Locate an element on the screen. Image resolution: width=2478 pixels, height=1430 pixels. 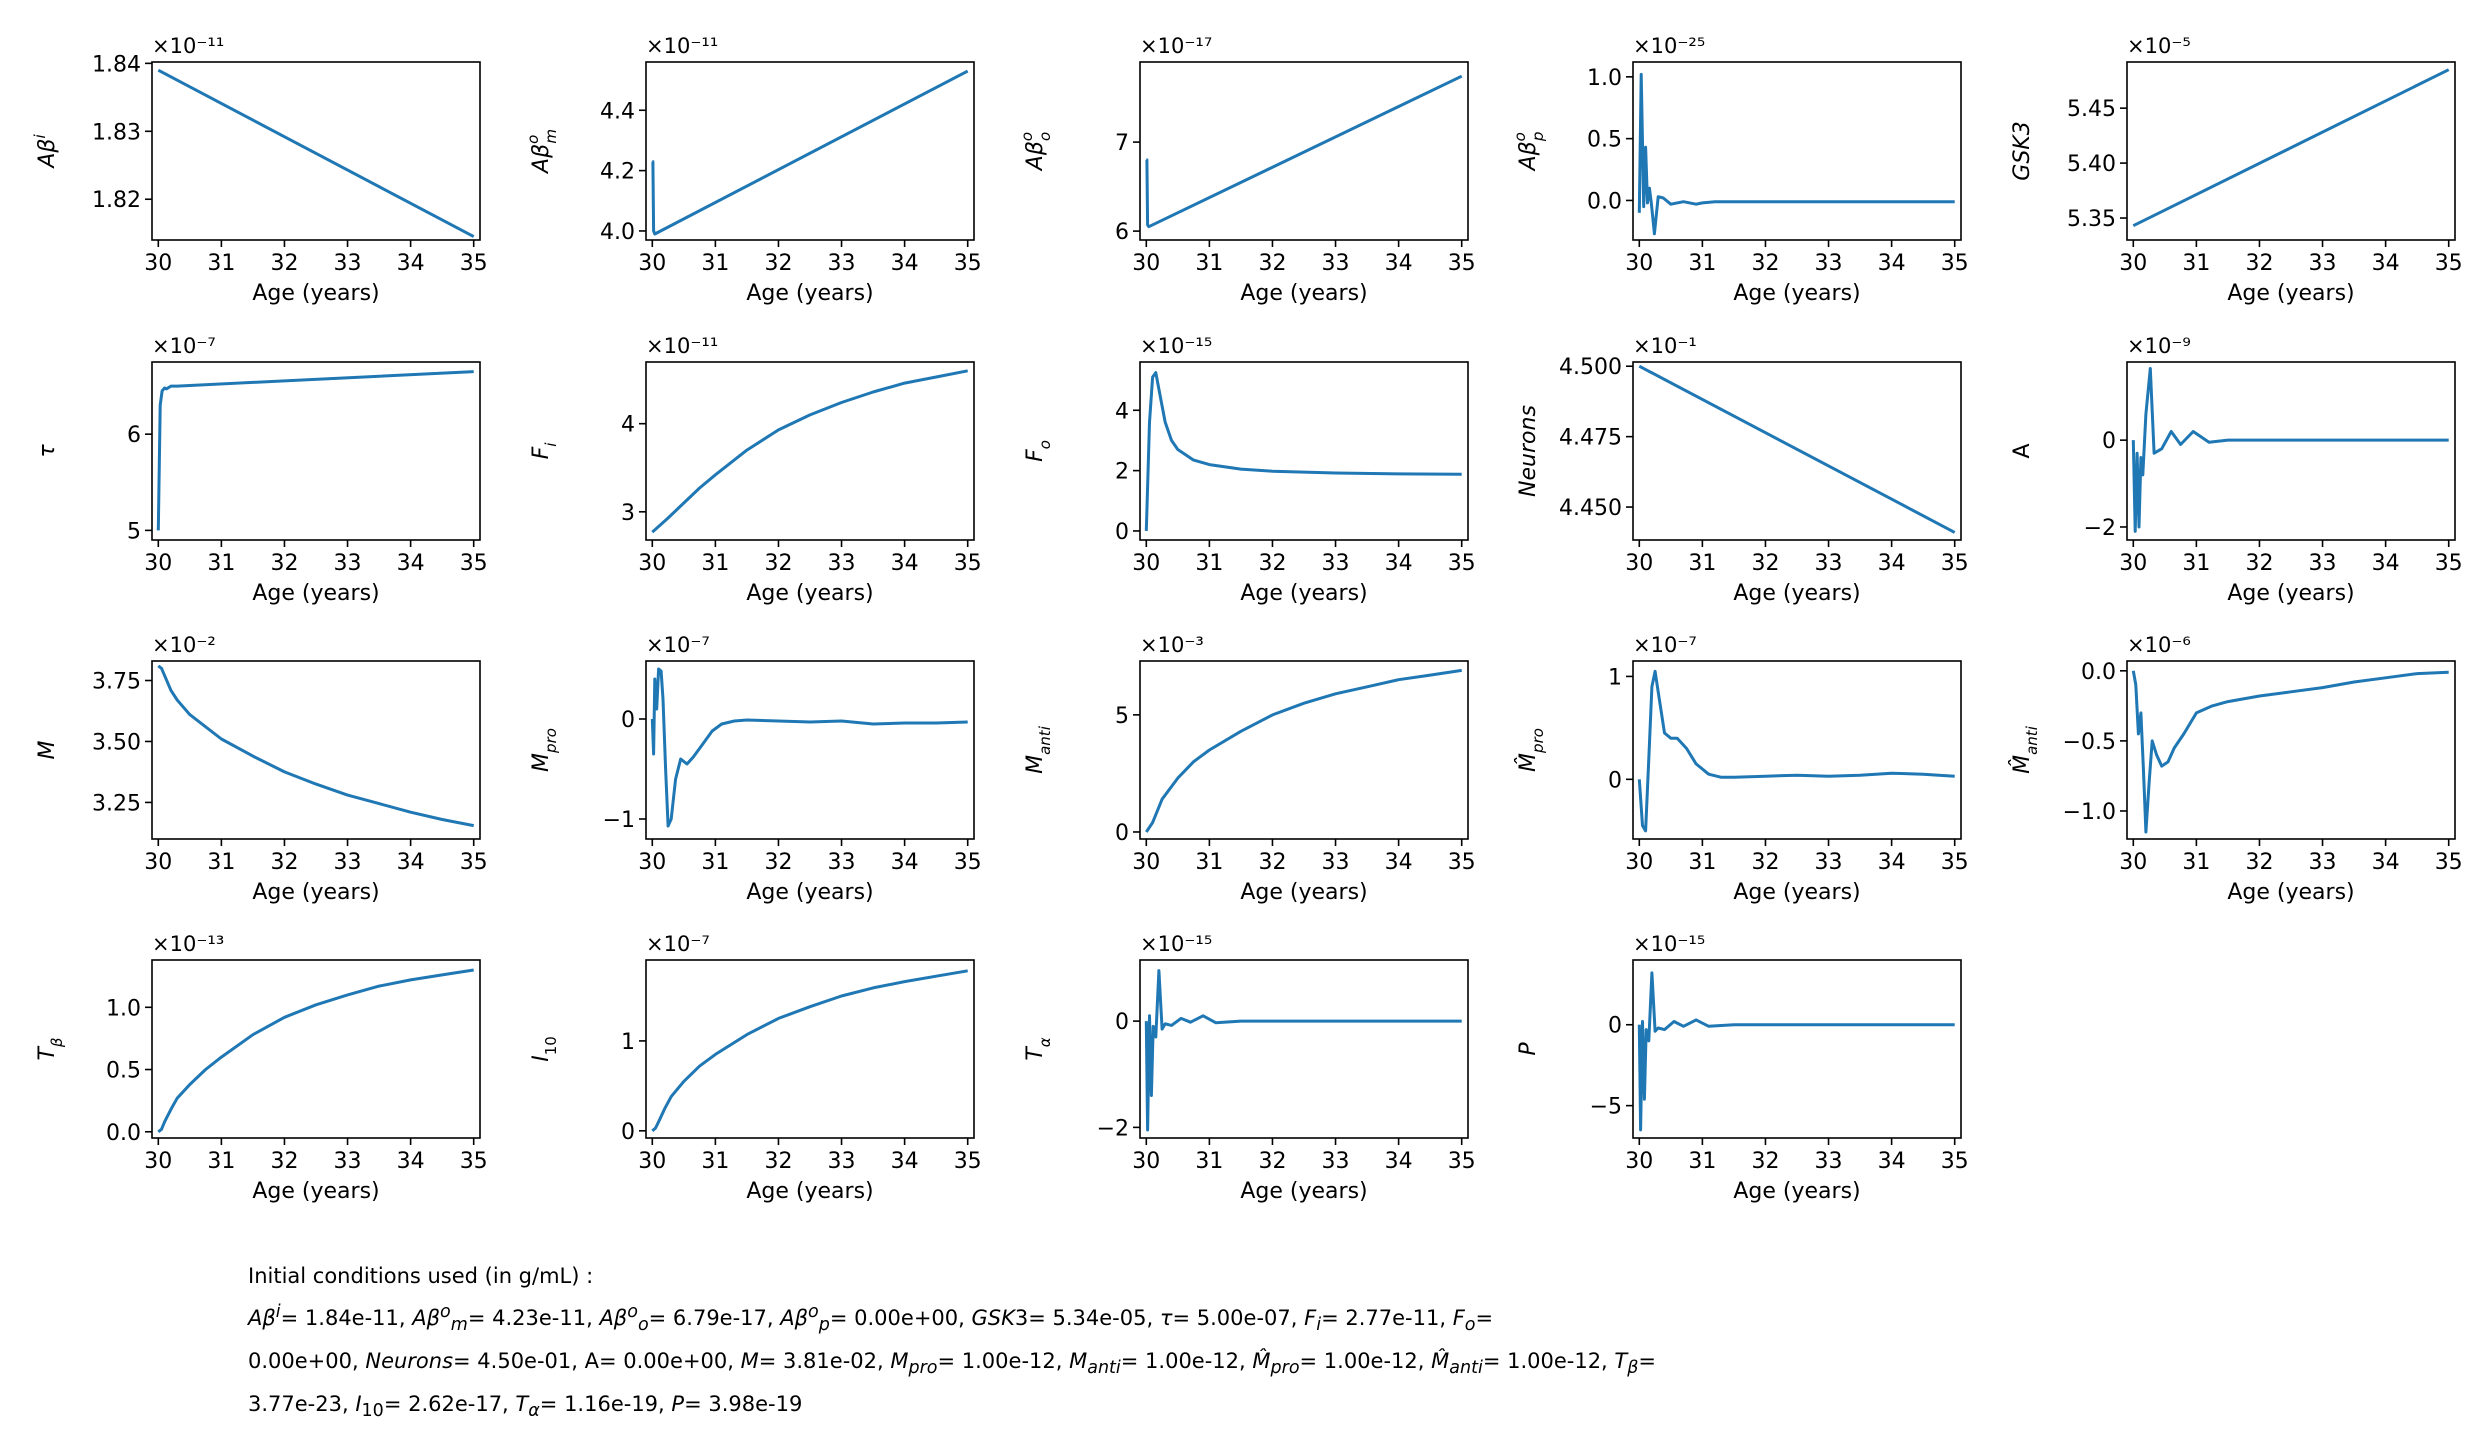
y-tick-label: 4.4 is located at coordinates (617, 111).